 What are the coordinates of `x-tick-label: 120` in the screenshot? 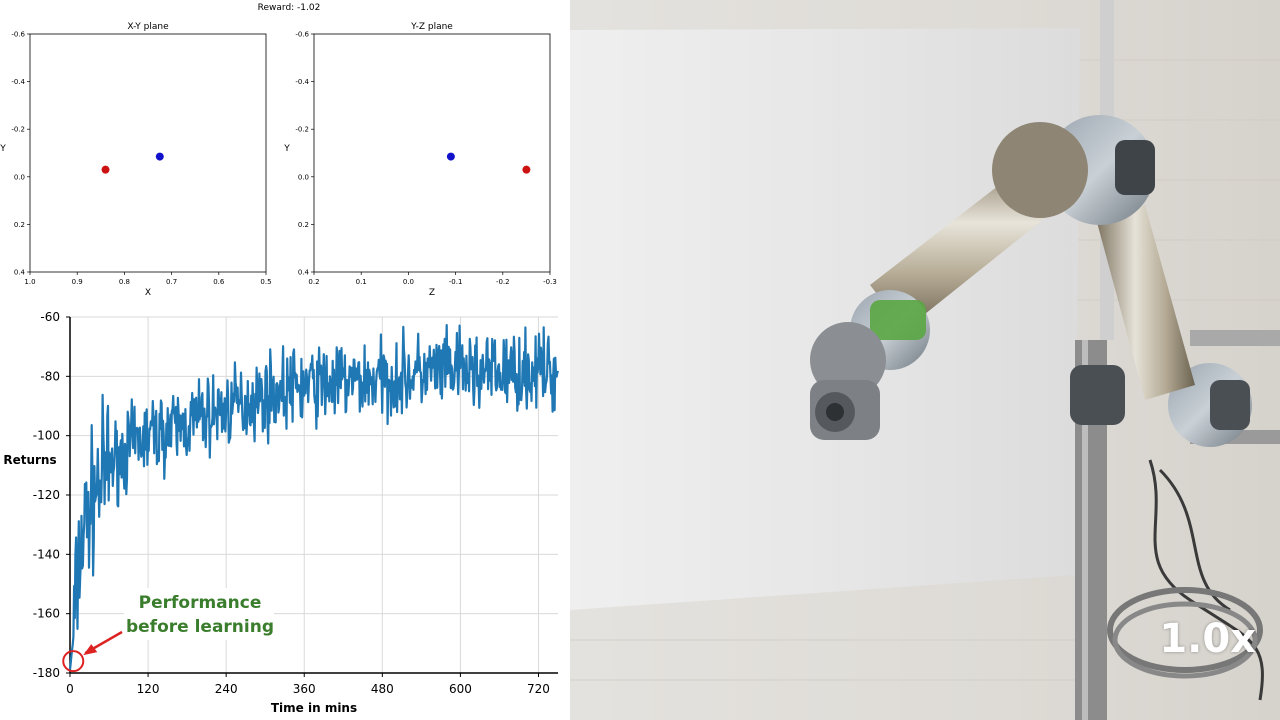 It's located at (148, 689).